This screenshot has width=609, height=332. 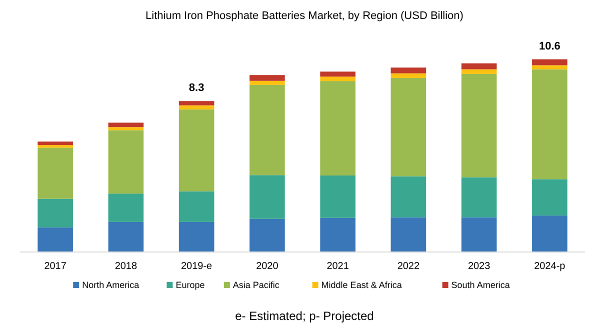 What do you see at coordinates (196, 266) in the screenshot?
I see `x-tick-label: 2019-e` at bounding box center [196, 266].